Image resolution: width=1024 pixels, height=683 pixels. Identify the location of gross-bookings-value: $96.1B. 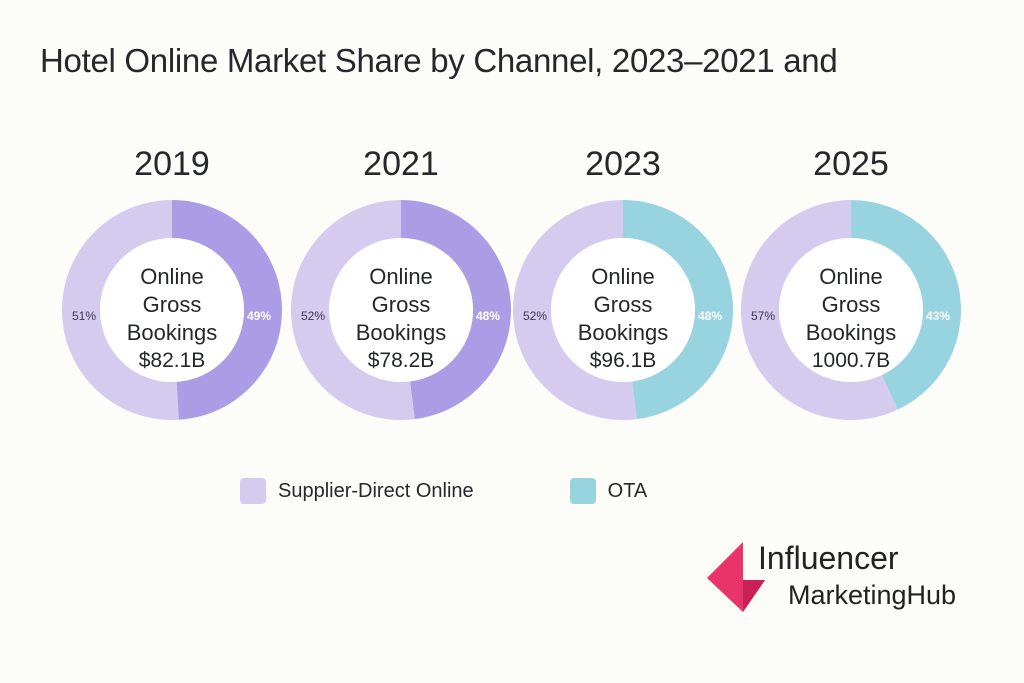
(623, 360).